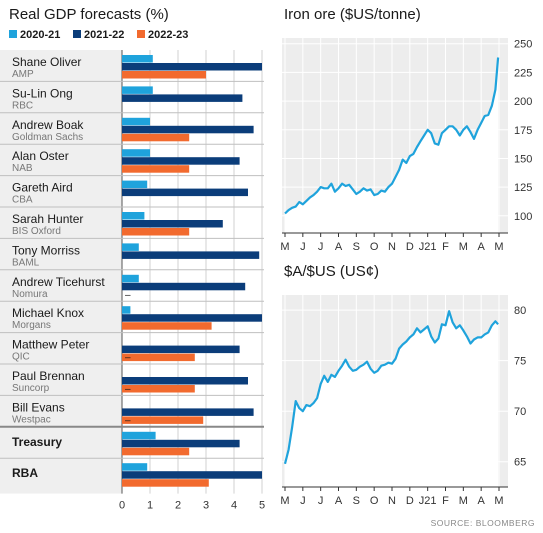 This screenshot has height=533, width=543. Describe the element at coordinates (31, 388) in the screenshot. I see `forecaster-org: Suncorp` at that location.